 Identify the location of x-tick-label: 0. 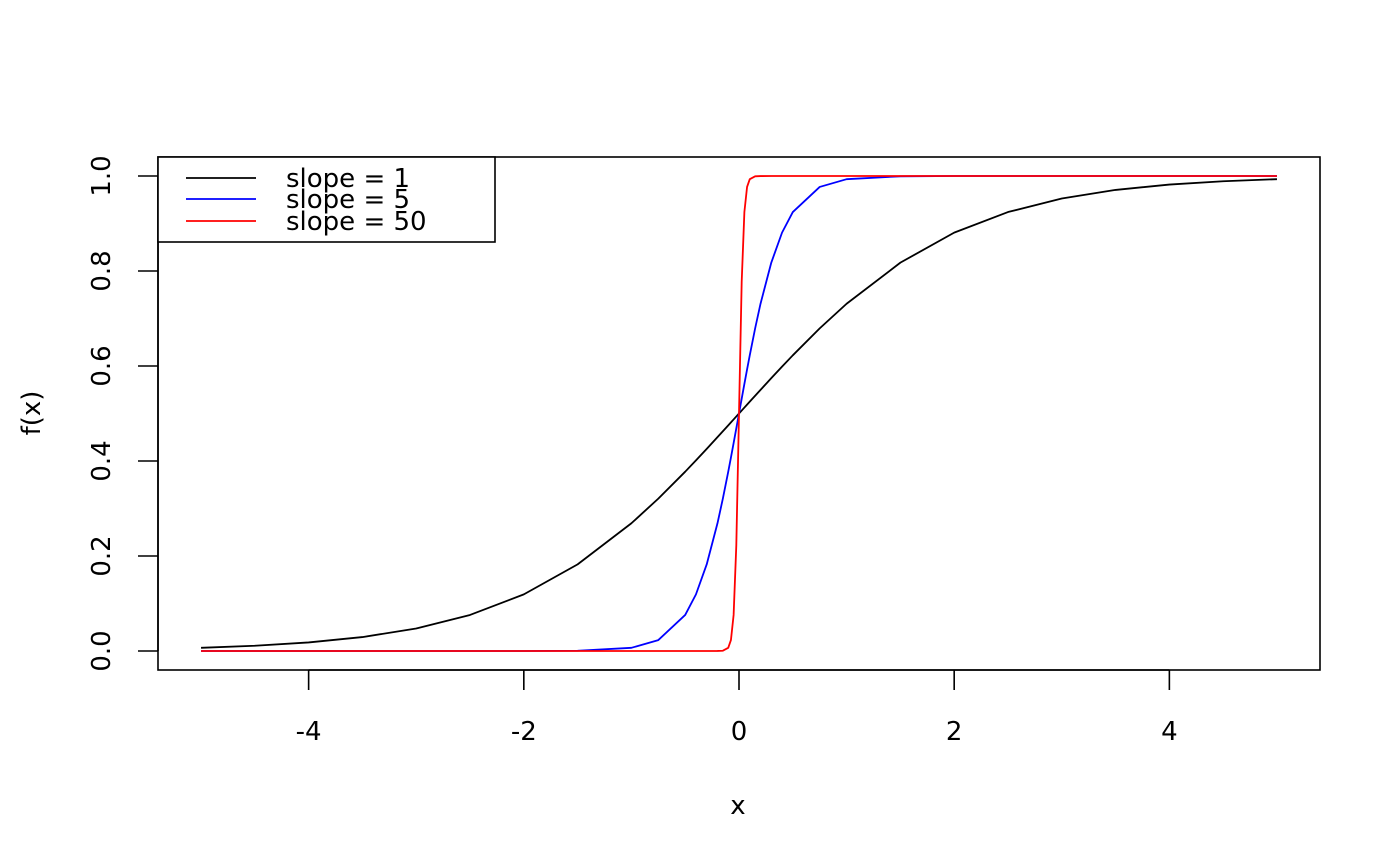
(739, 732).